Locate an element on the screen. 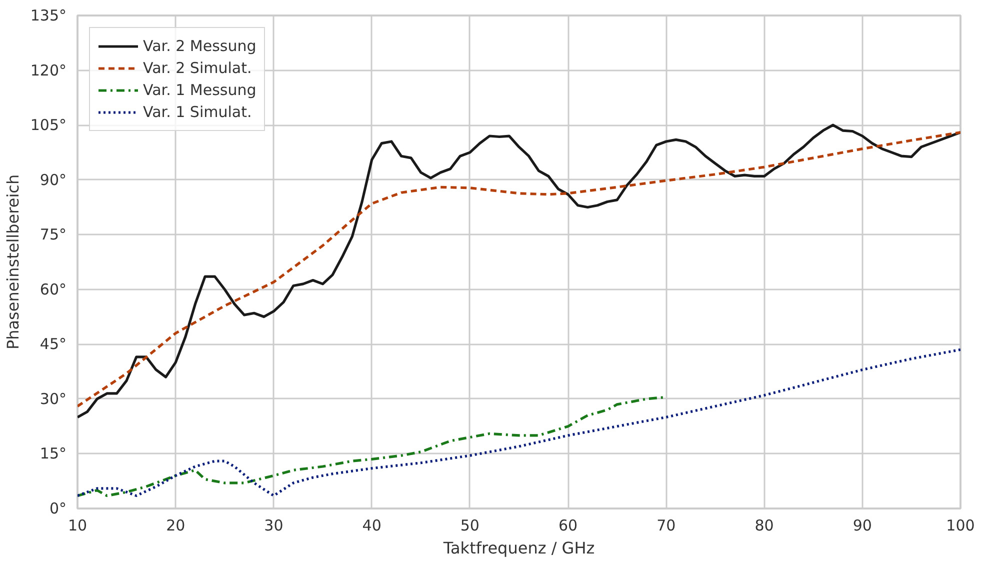 This screenshot has width=991, height=563. legend-label: Var. 1 Messung is located at coordinates (199, 90).